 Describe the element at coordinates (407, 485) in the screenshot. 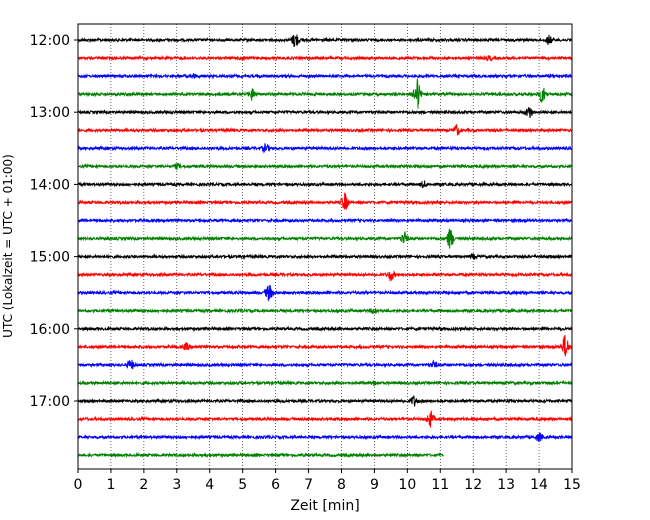

I see `x-tick-label: 10` at that location.